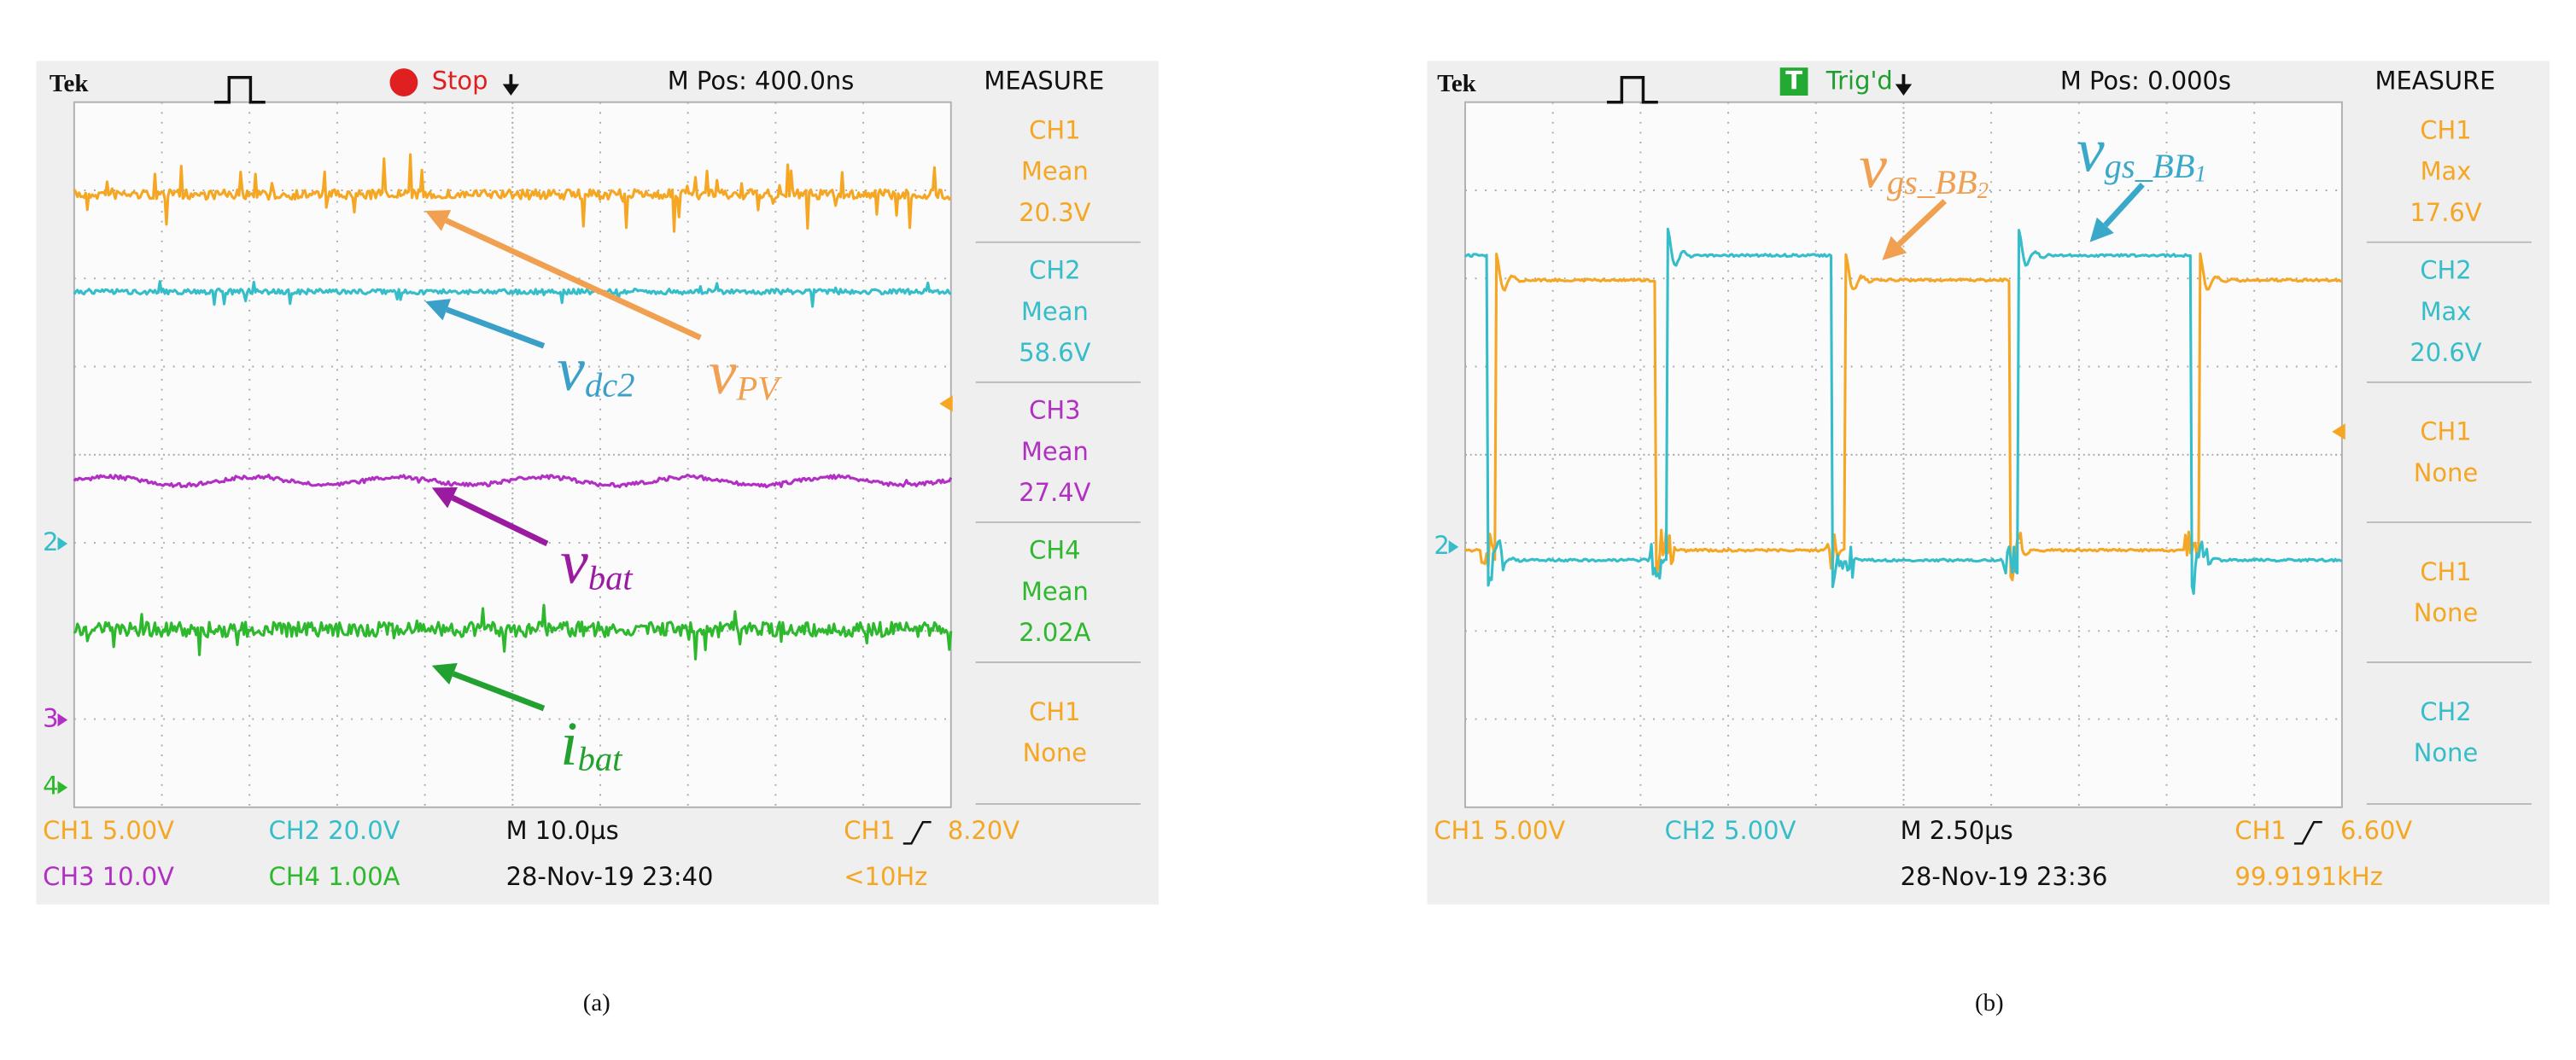  Describe the element at coordinates (2308, 877) in the screenshot. I see `footer-setting: 99.9191kHz` at that location.